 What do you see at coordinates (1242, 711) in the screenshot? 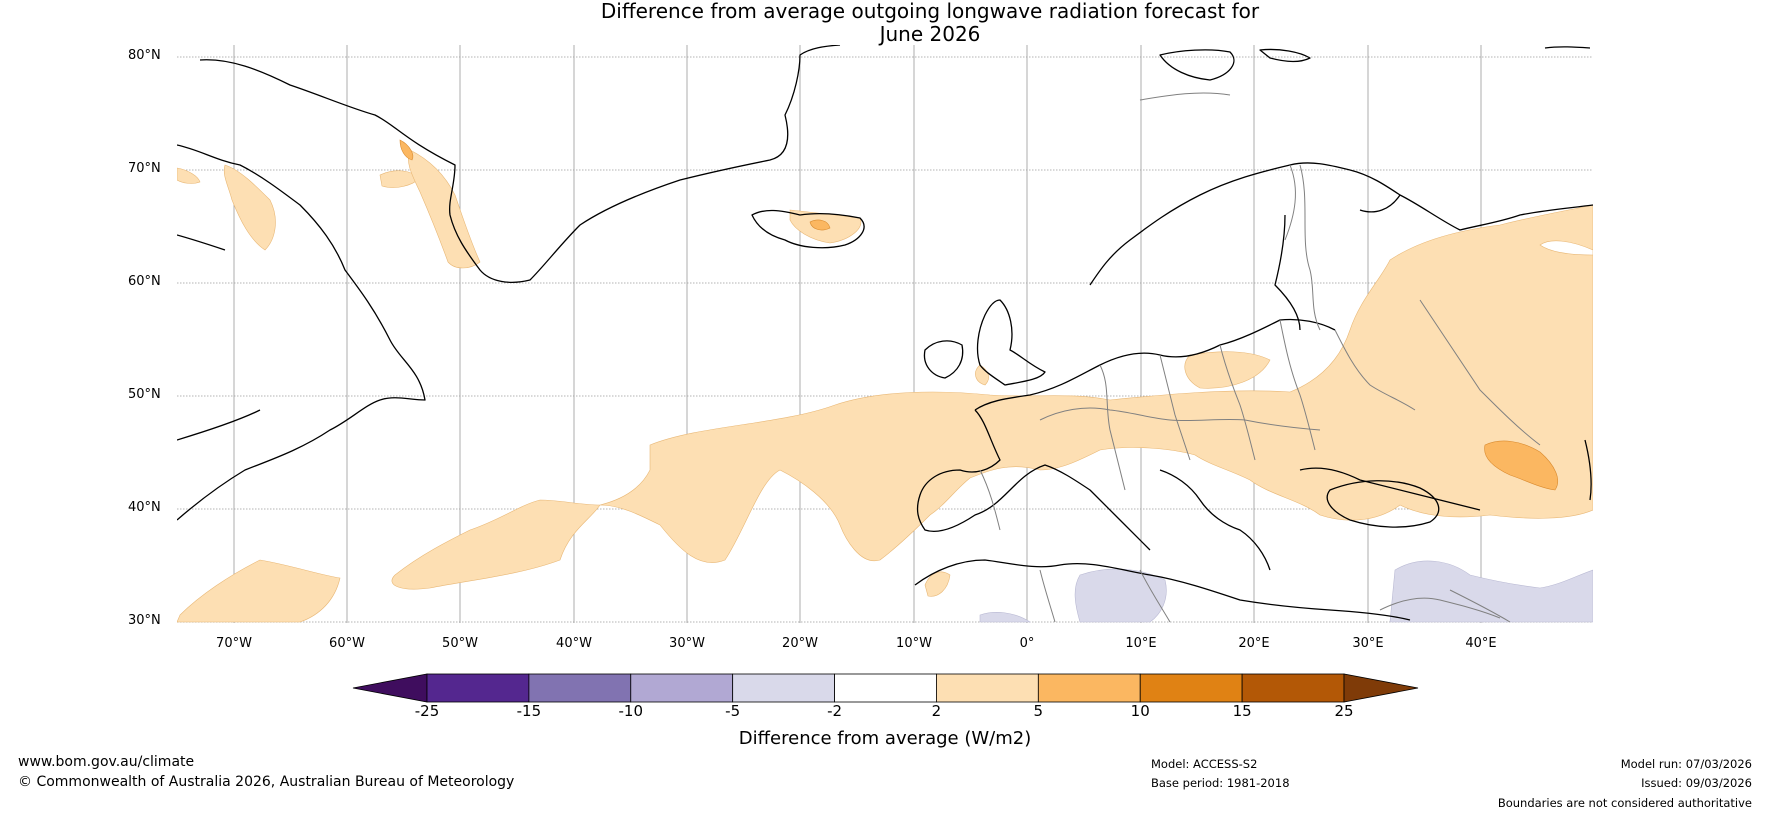
I see `colorbar-tick-label: 15` at bounding box center [1242, 711].